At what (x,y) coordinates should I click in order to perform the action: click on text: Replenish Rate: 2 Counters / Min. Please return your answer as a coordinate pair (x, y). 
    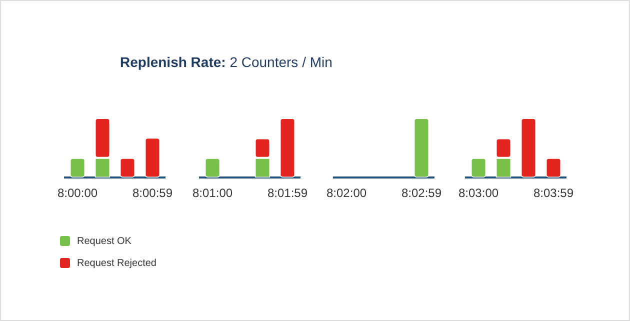
    Looking at the image, I should click on (226, 62).